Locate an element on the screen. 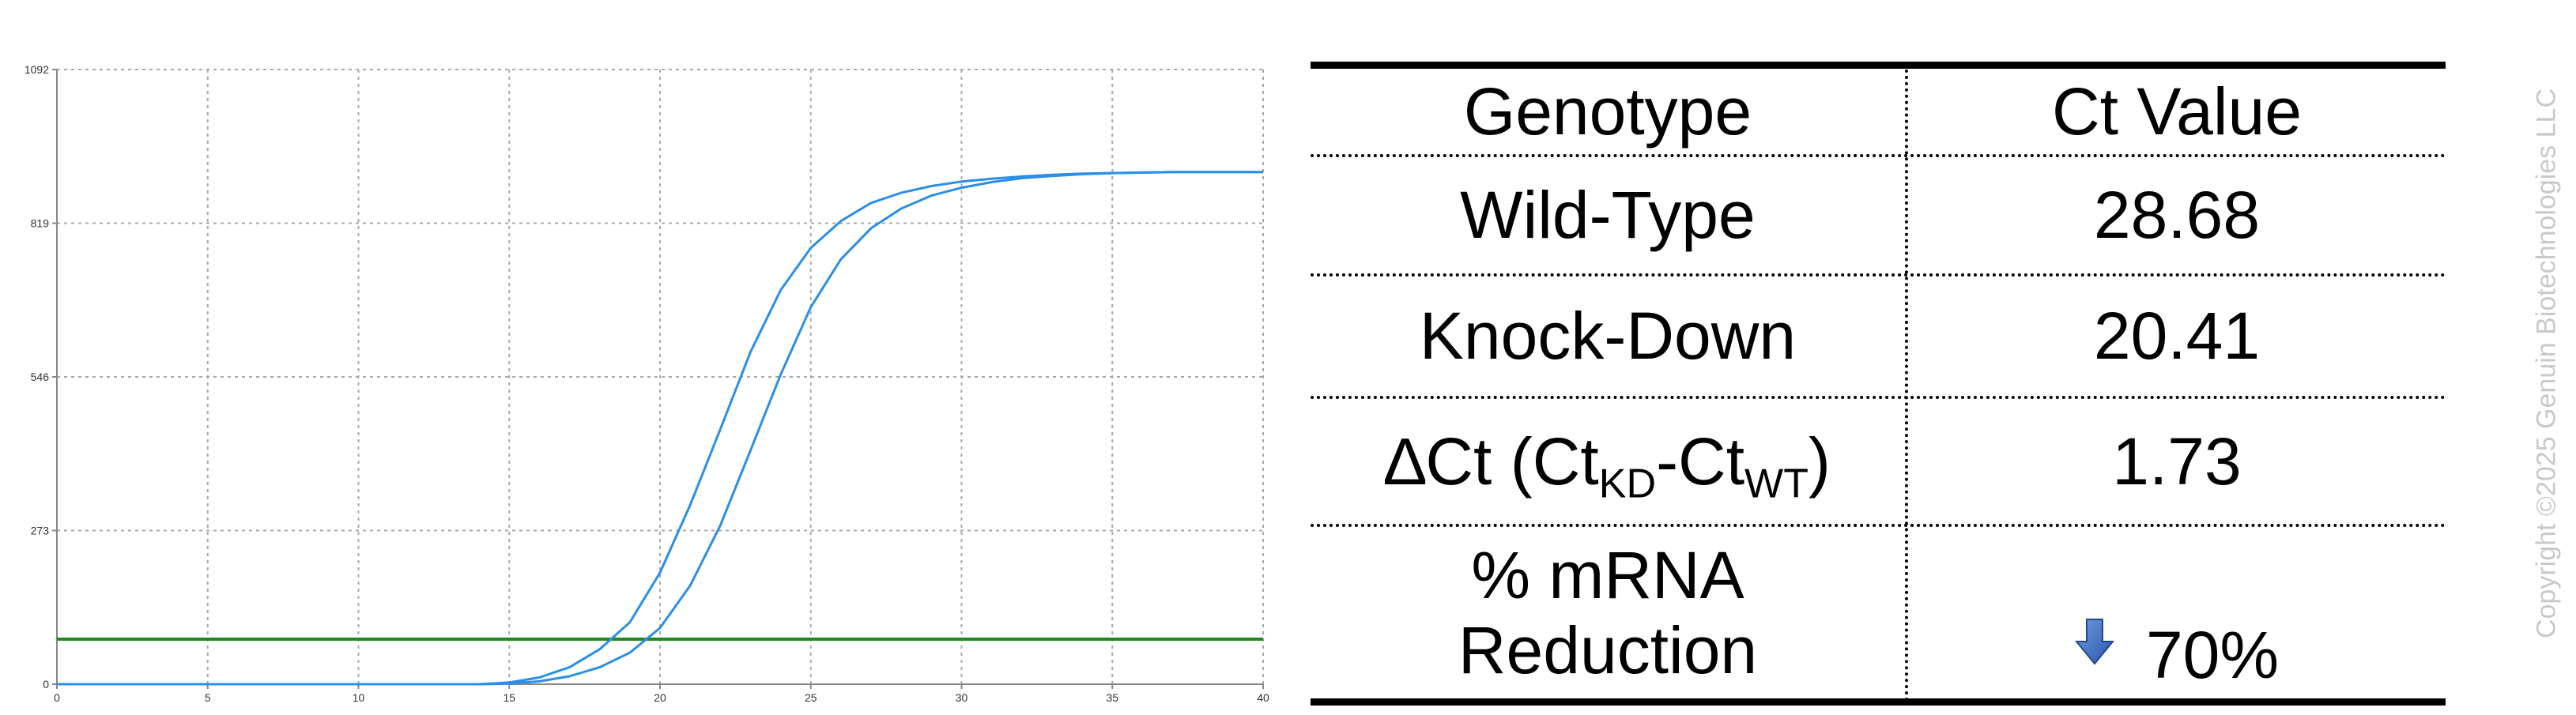 This screenshot has width=2576, height=715. mrna-reduction-value: 70% is located at coordinates (2212, 655).